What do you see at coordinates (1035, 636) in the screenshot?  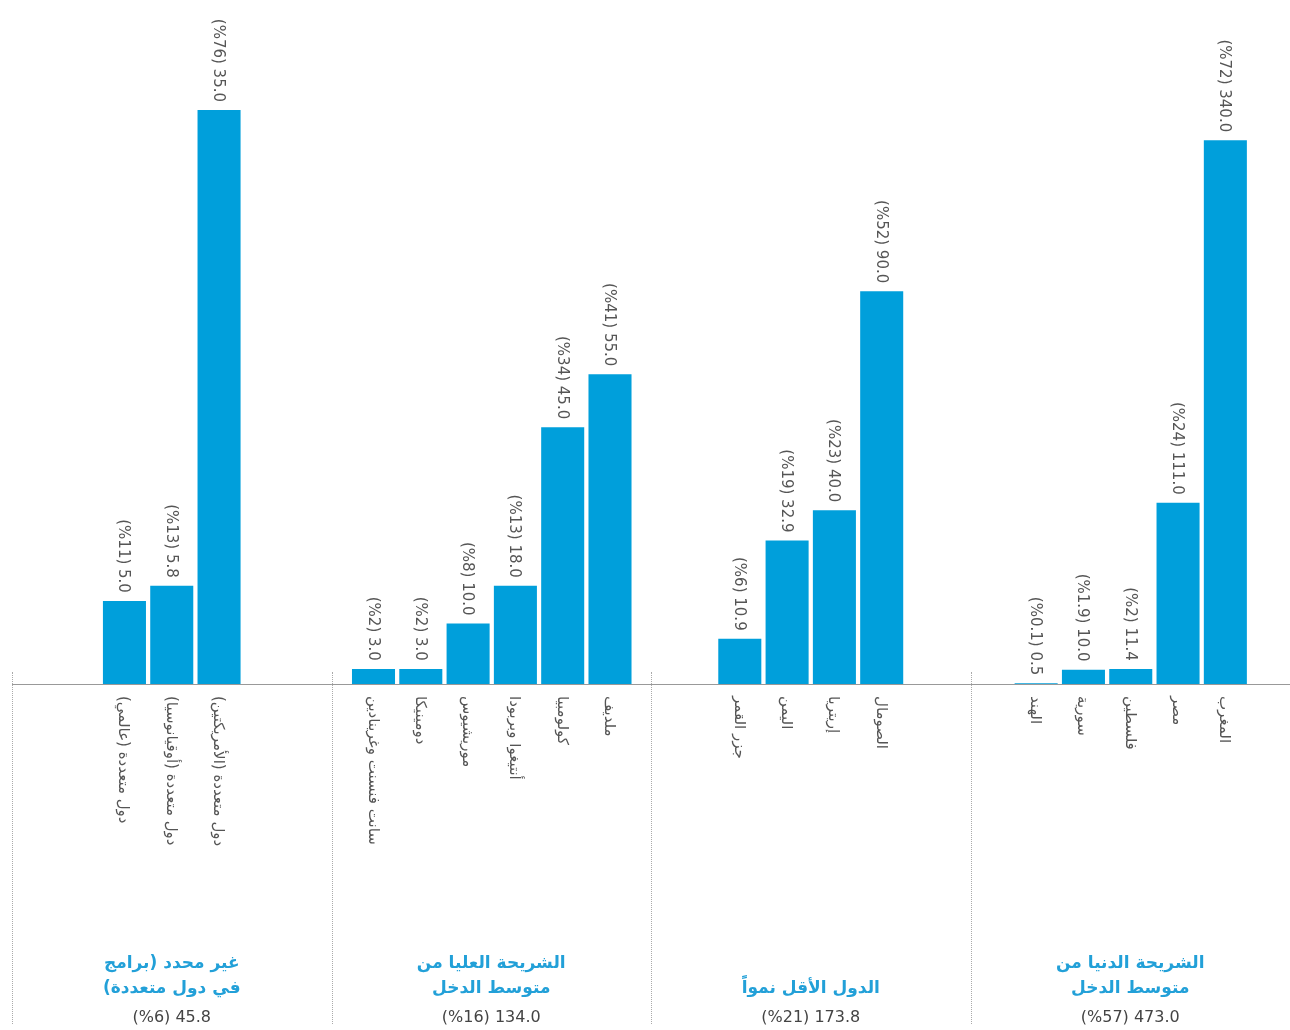 I see `data-label: 0.5 (%0.1)` at bounding box center [1035, 636].